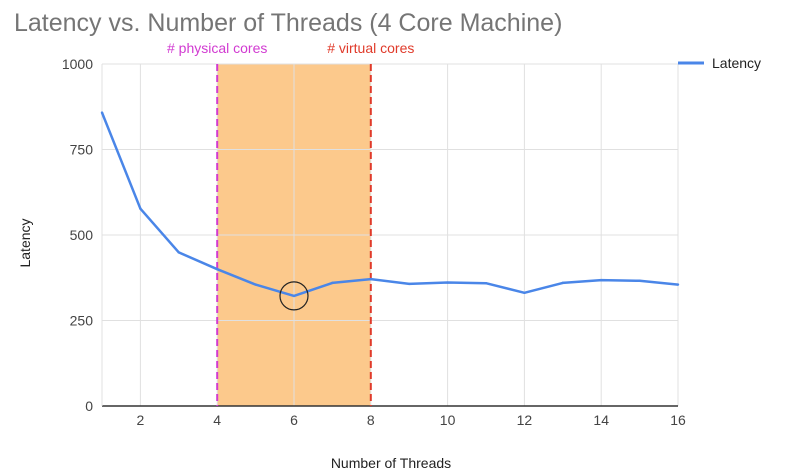  What do you see at coordinates (141, 420) in the screenshot?
I see `x-tick-label: 2` at bounding box center [141, 420].